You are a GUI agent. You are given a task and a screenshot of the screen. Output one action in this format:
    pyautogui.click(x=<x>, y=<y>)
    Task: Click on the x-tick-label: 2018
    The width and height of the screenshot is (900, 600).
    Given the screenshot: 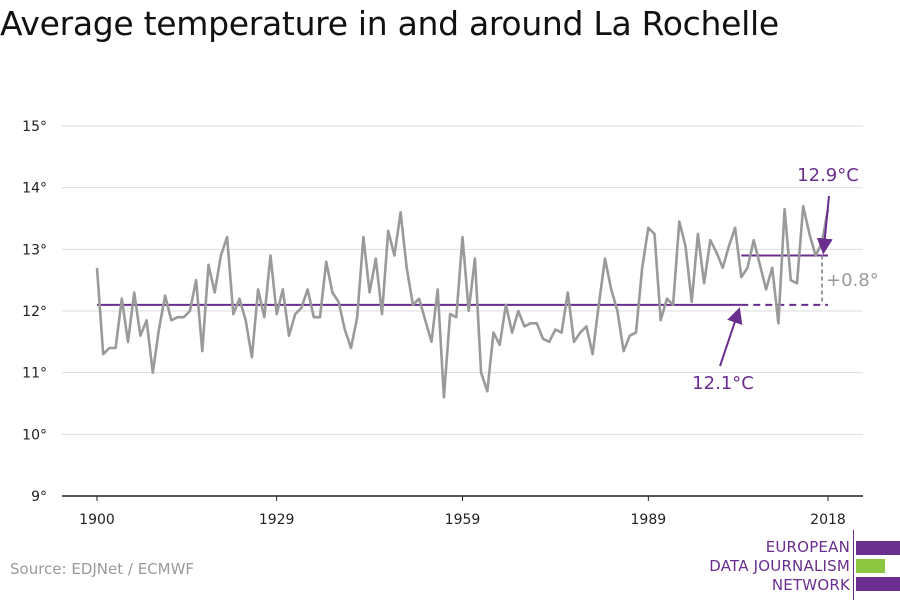 What is the action you would take?
    pyautogui.click(x=828, y=520)
    